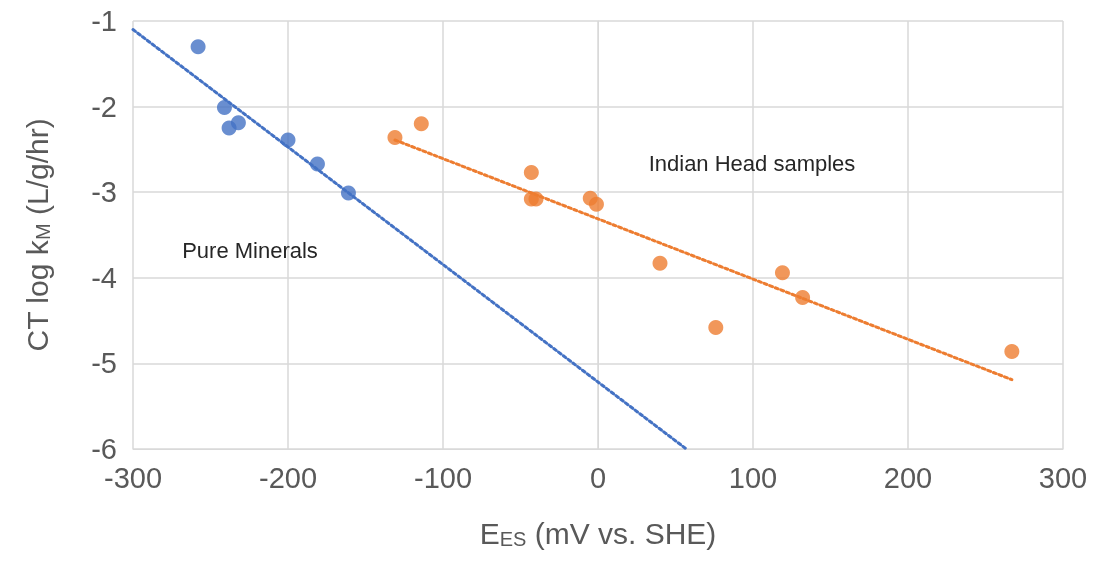 The width and height of the screenshot is (1099, 588). I want to click on x-tick-label: -200, so click(288, 477).